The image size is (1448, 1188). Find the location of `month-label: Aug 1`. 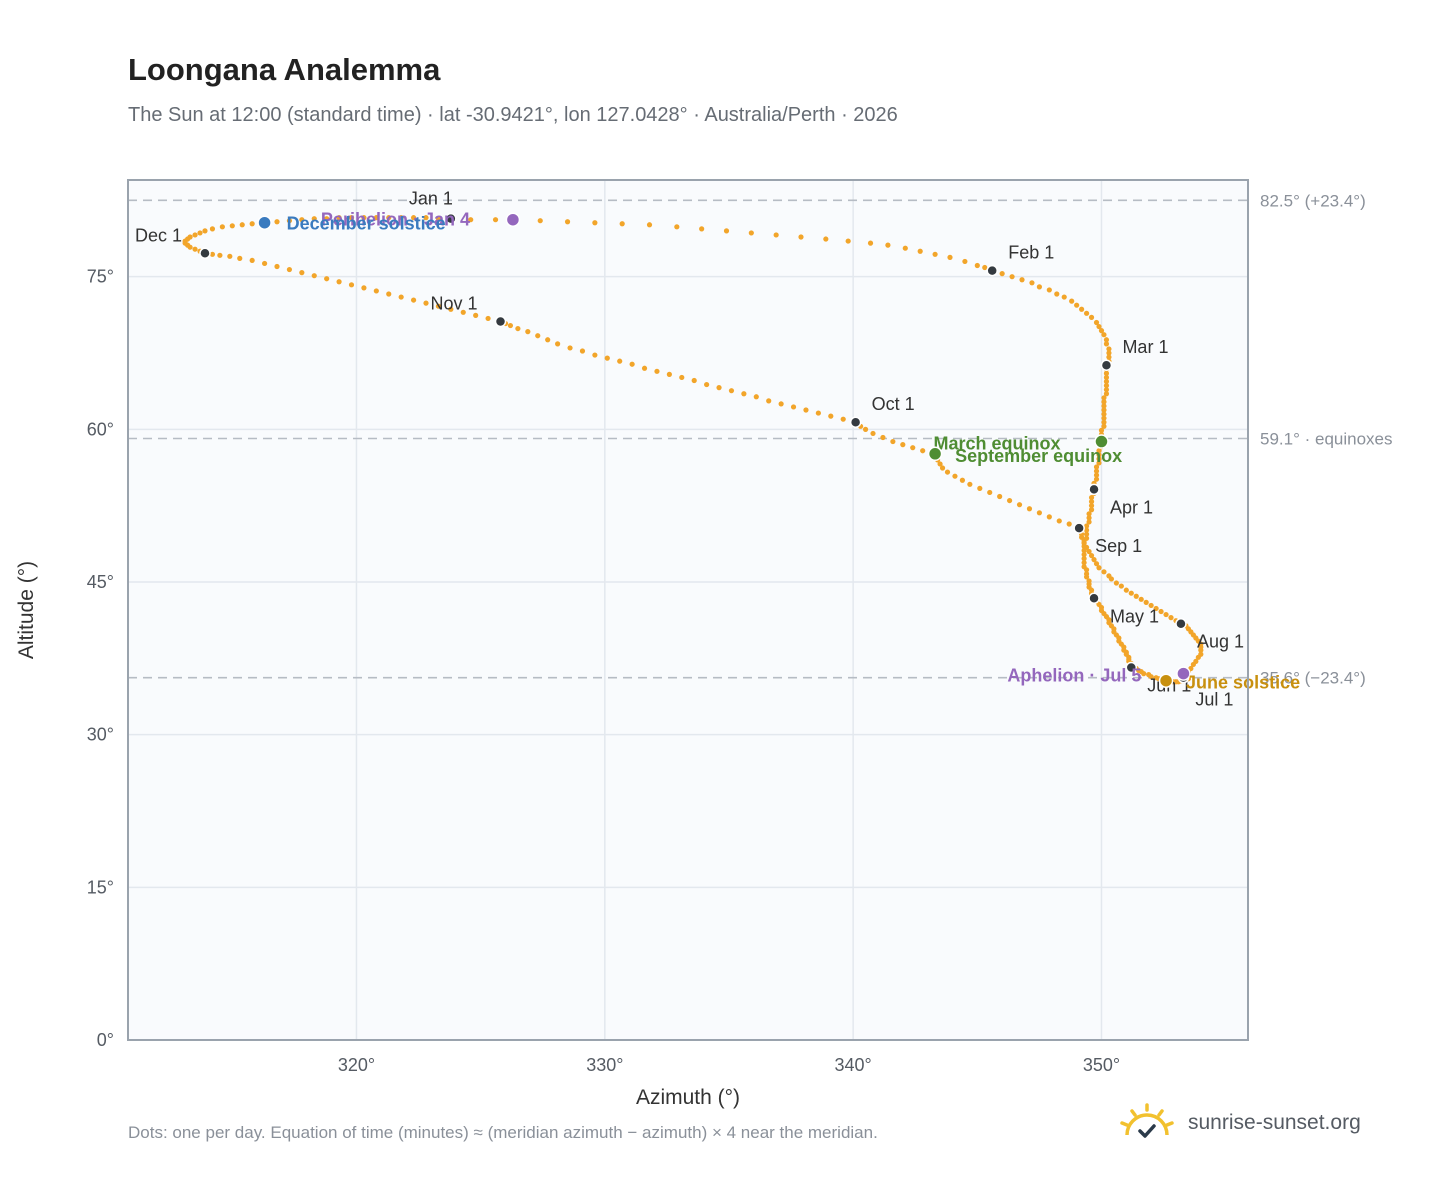

month-label: Aug 1 is located at coordinates (1220, 642).